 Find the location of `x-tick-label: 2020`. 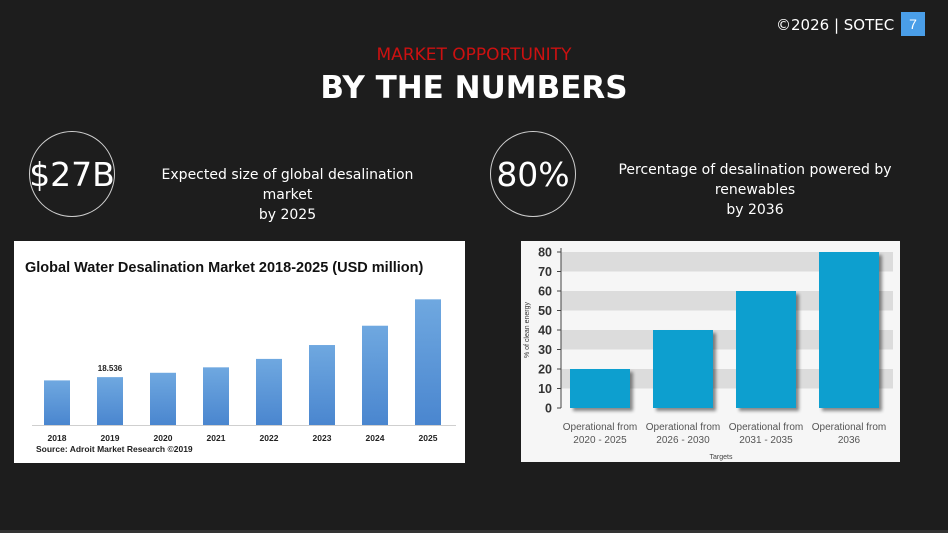

x-tick-label: 2020 is located at coordinates (163, 438).